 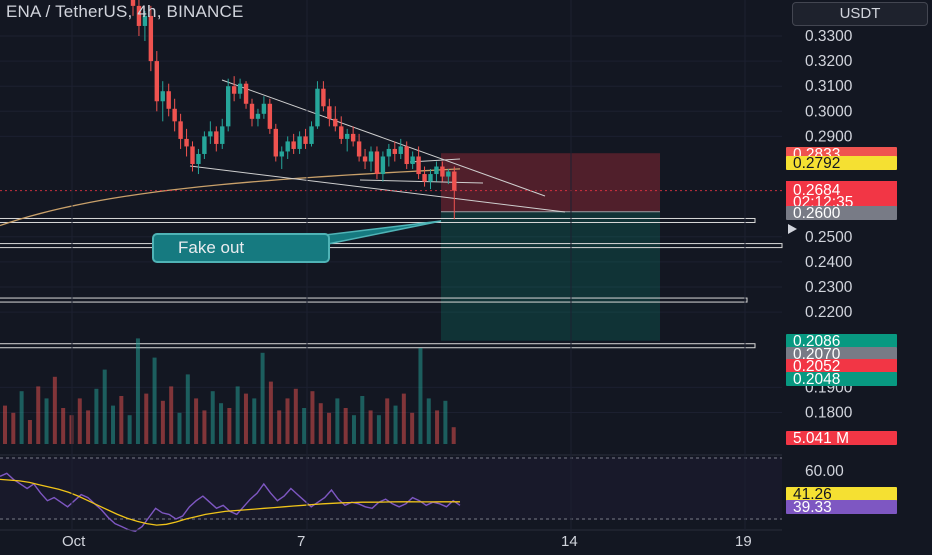 What do you see at coordinates (812, 494) in the screenshot?
I see `rsi-value-label-text: 41.26` at bounding box center [812, 494].